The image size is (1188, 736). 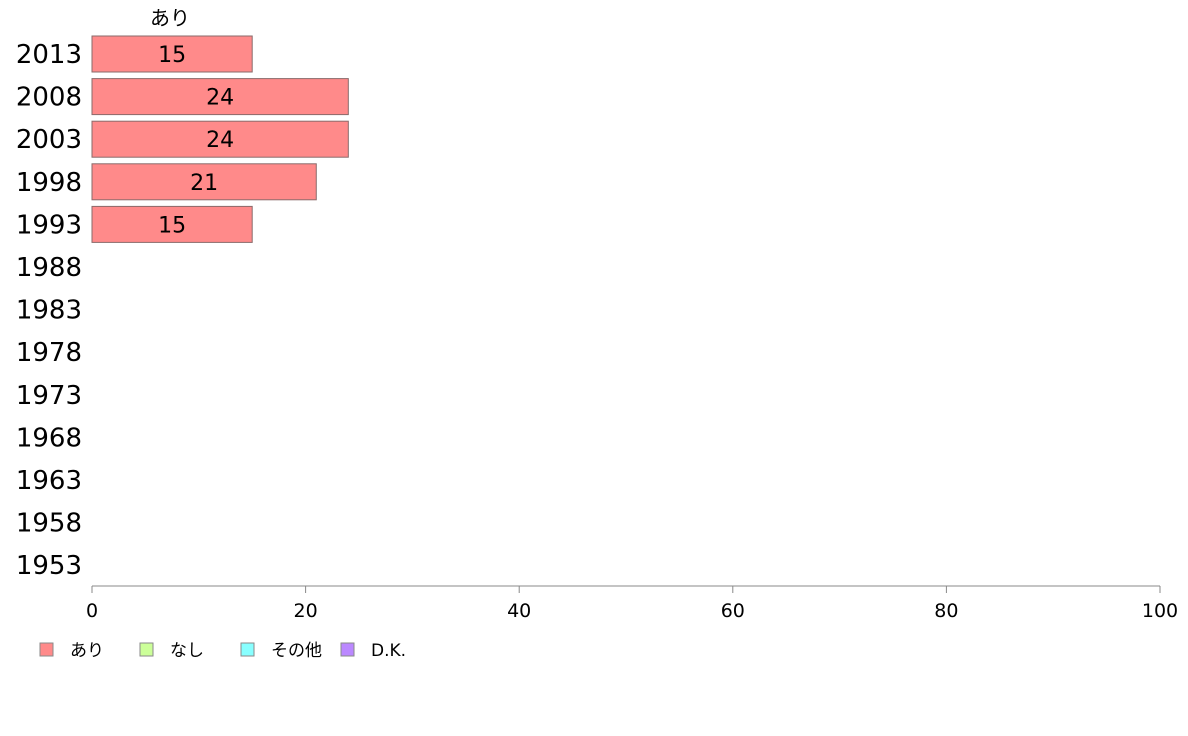 I want to click on x-tick-label-60: 60, so click(x=733, y=611).